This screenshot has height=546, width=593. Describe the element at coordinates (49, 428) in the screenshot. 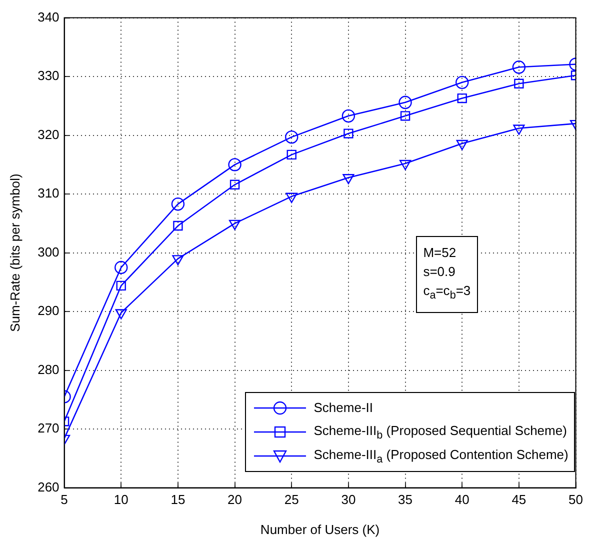

I see `y-tick-label: 270` at that location.